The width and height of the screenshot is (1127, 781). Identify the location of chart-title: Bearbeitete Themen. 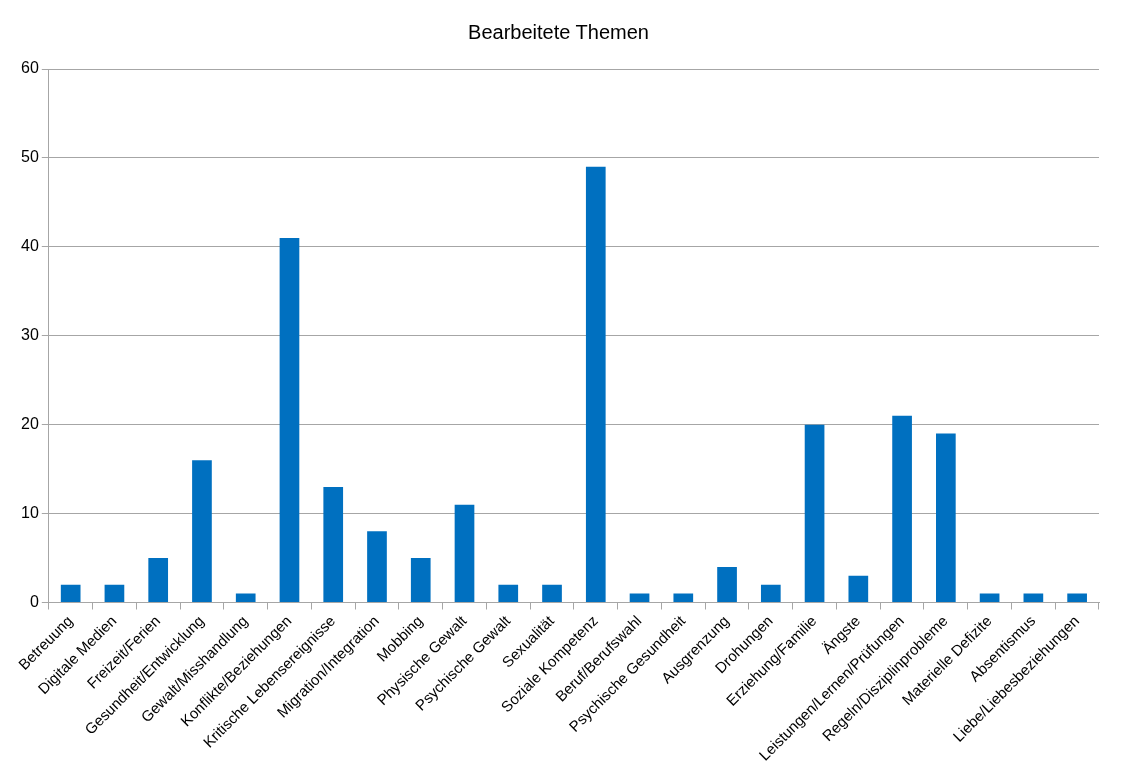
(558, 31).